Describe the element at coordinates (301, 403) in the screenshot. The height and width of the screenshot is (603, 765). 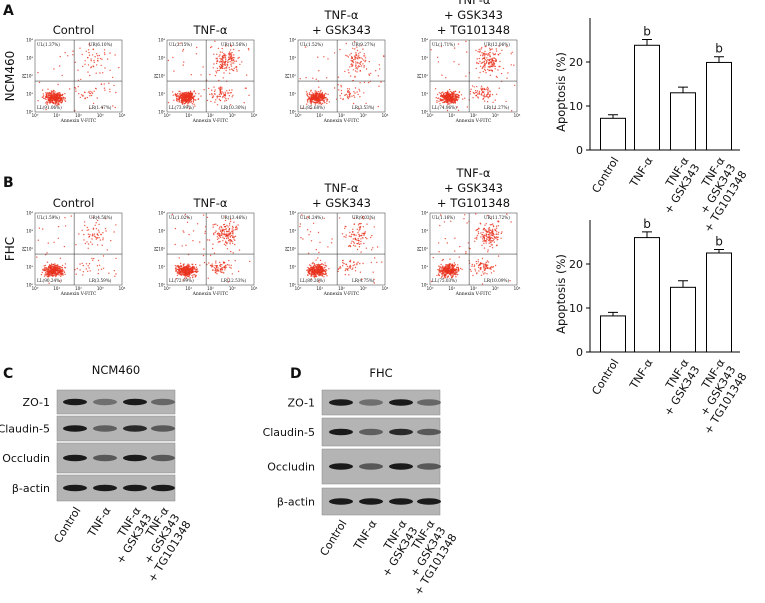
I see `band-label: ZO-1` at that location.